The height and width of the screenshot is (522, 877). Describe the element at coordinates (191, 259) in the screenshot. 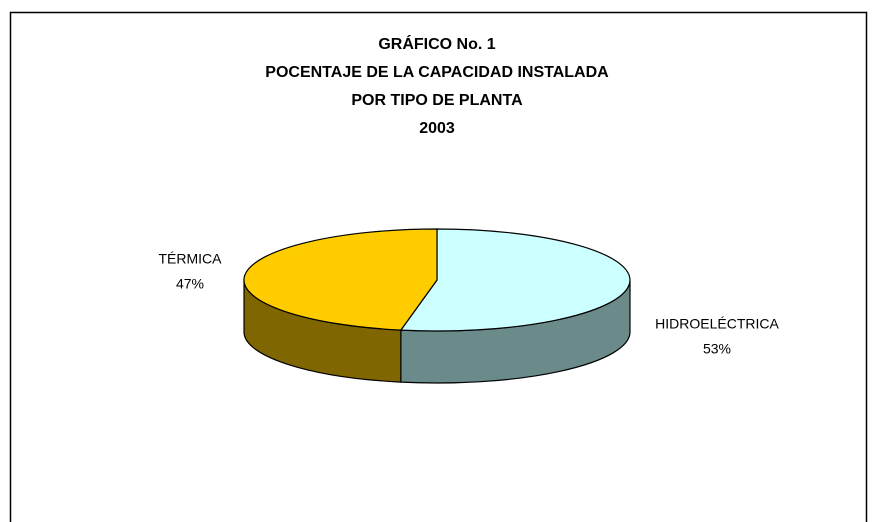

I see `data-label: TÉRMICA` at that location.